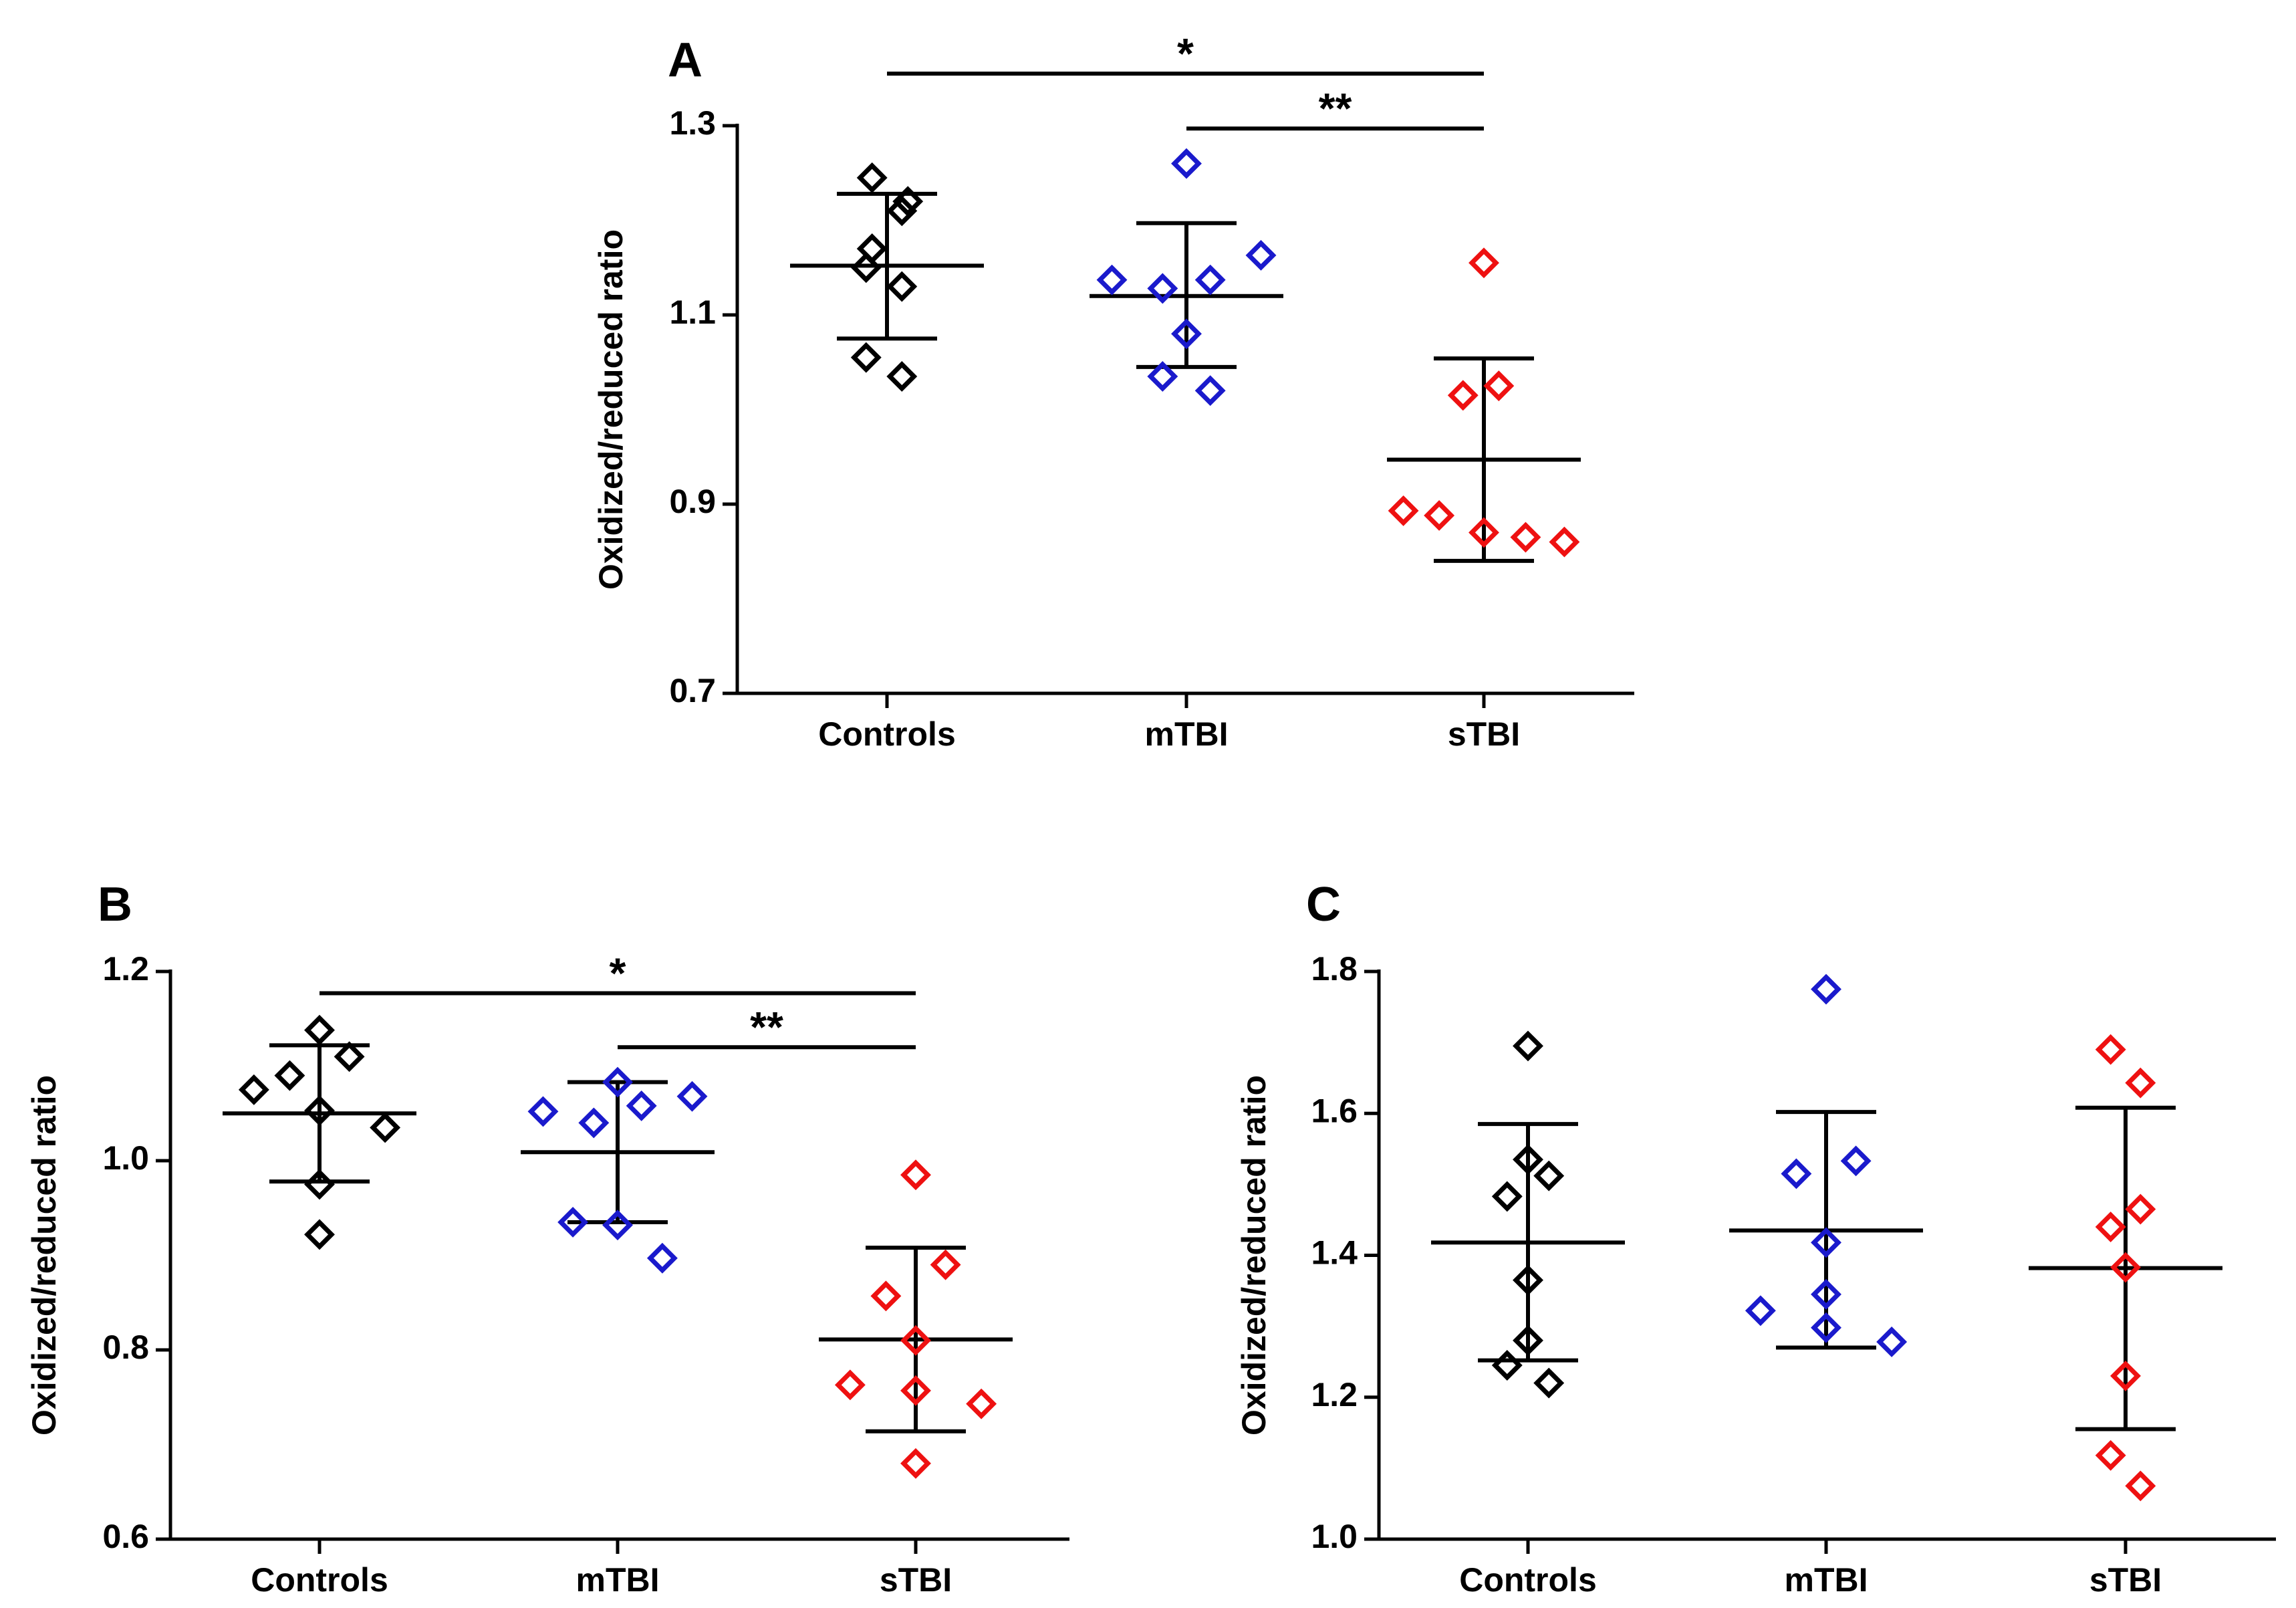  What do you see at coordinates (1334, 1253) in the screenshot?
I see `y-tick-label: 1.4` at bounding box center [1334, 1253].